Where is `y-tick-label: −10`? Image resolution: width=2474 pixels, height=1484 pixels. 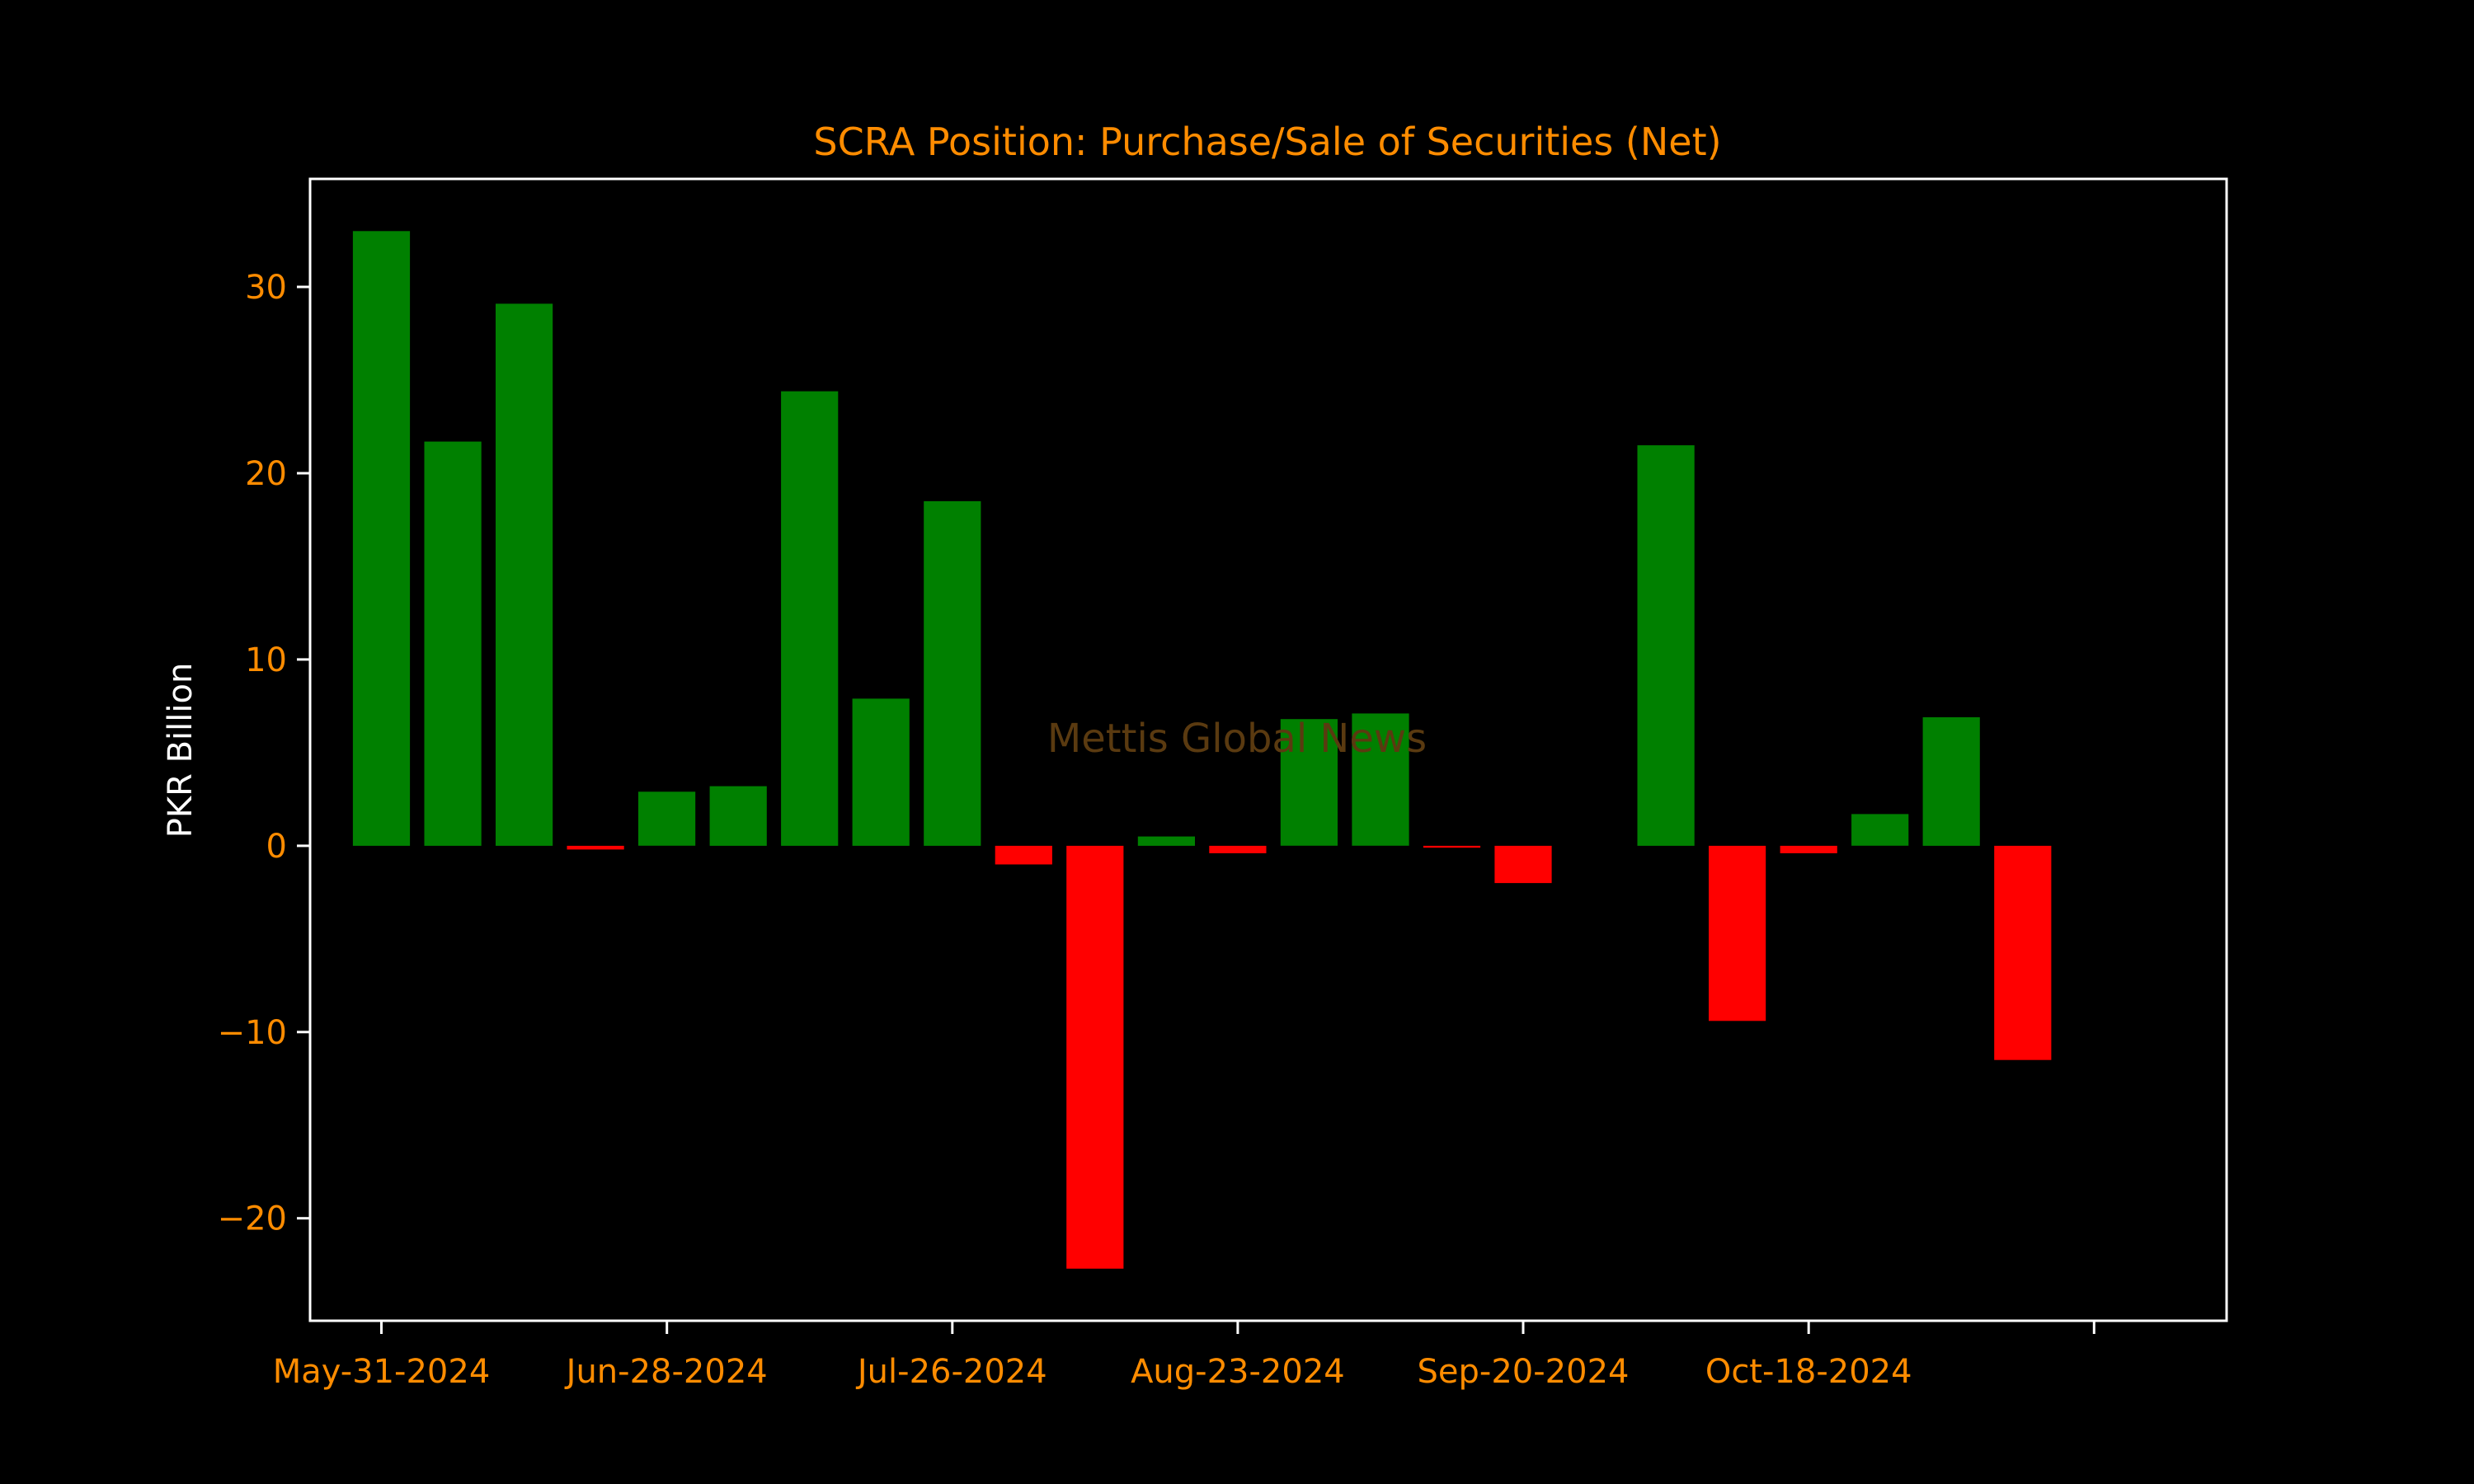
y-tick-label: −10 is located at coordinates (252, 1033).